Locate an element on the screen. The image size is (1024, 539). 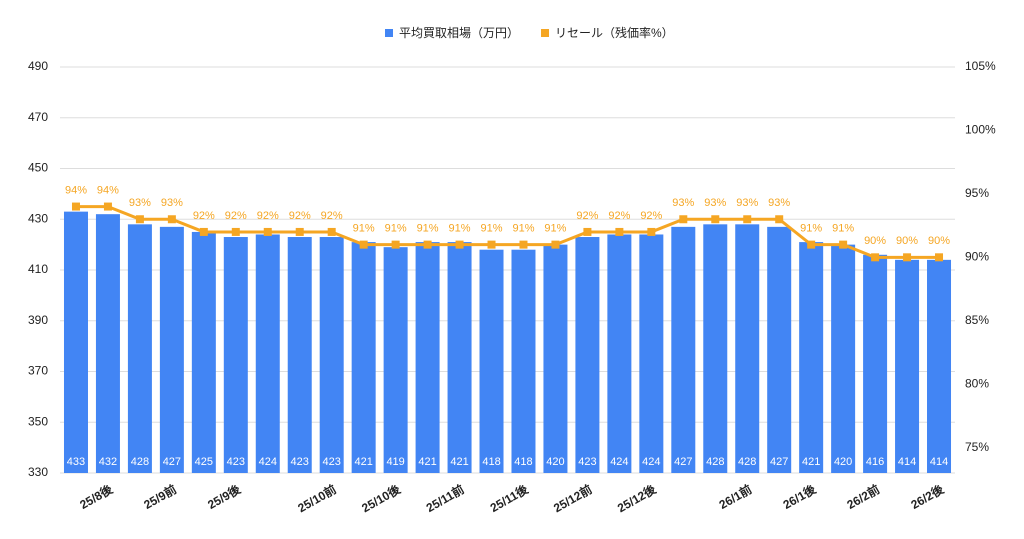
bar-value-label: 420 is located at coordinates (555, 462).